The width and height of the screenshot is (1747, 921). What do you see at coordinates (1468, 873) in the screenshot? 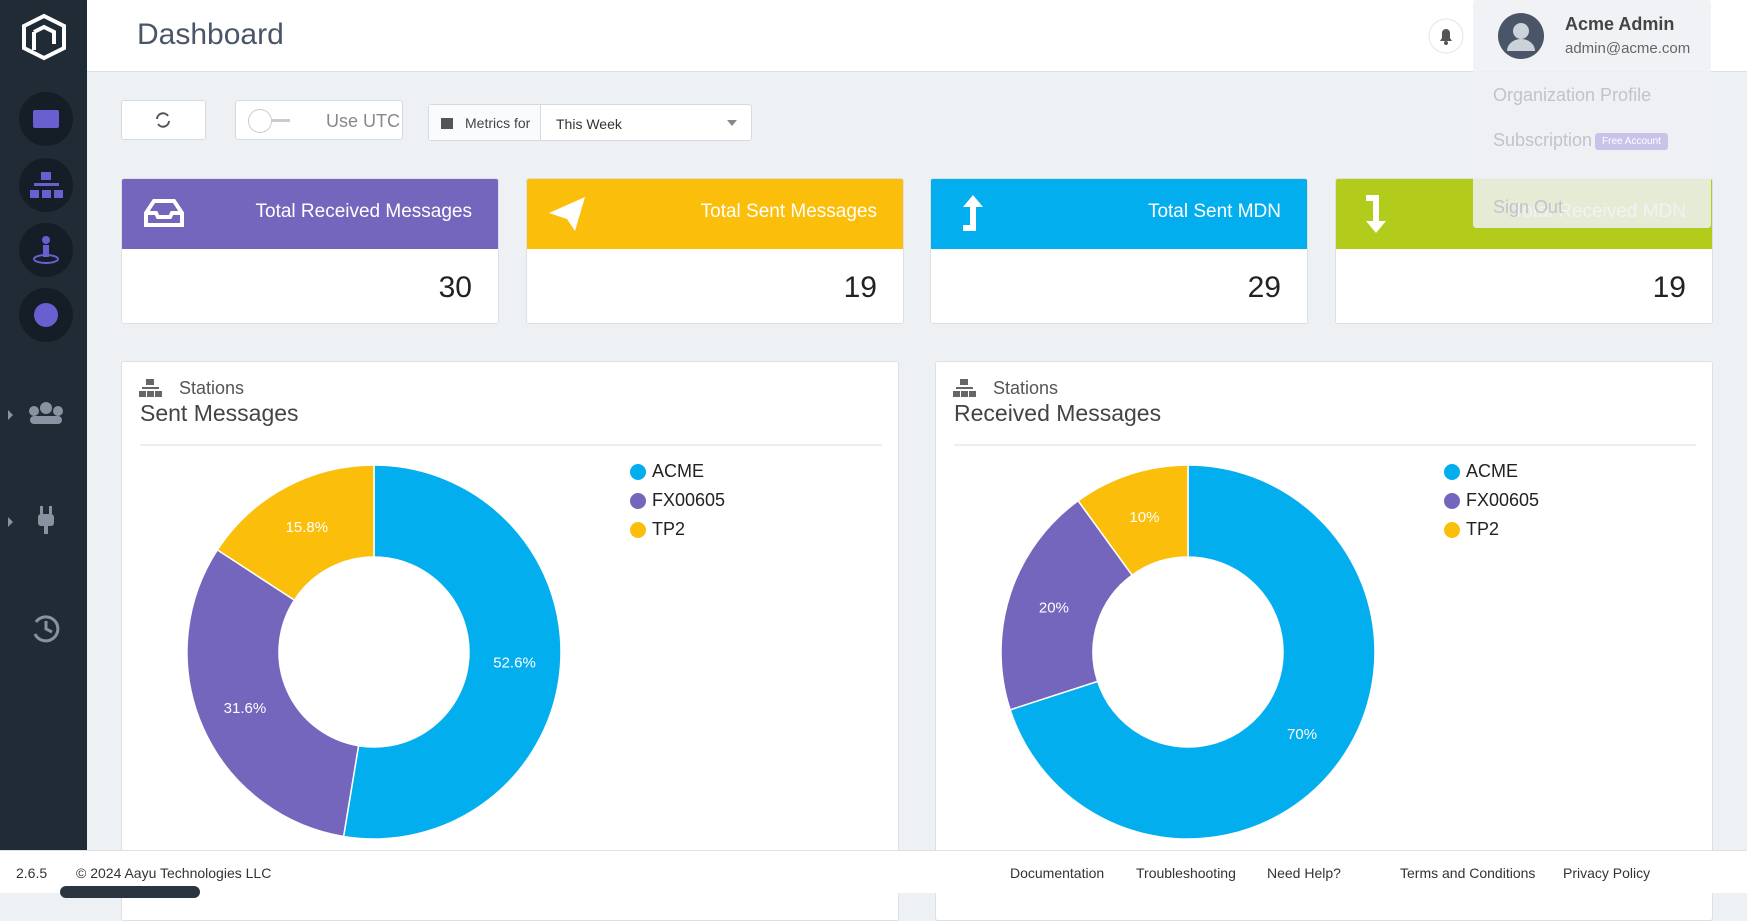
I see `footer-link: Terms and Conditions` at bounding box center [1468, 873].